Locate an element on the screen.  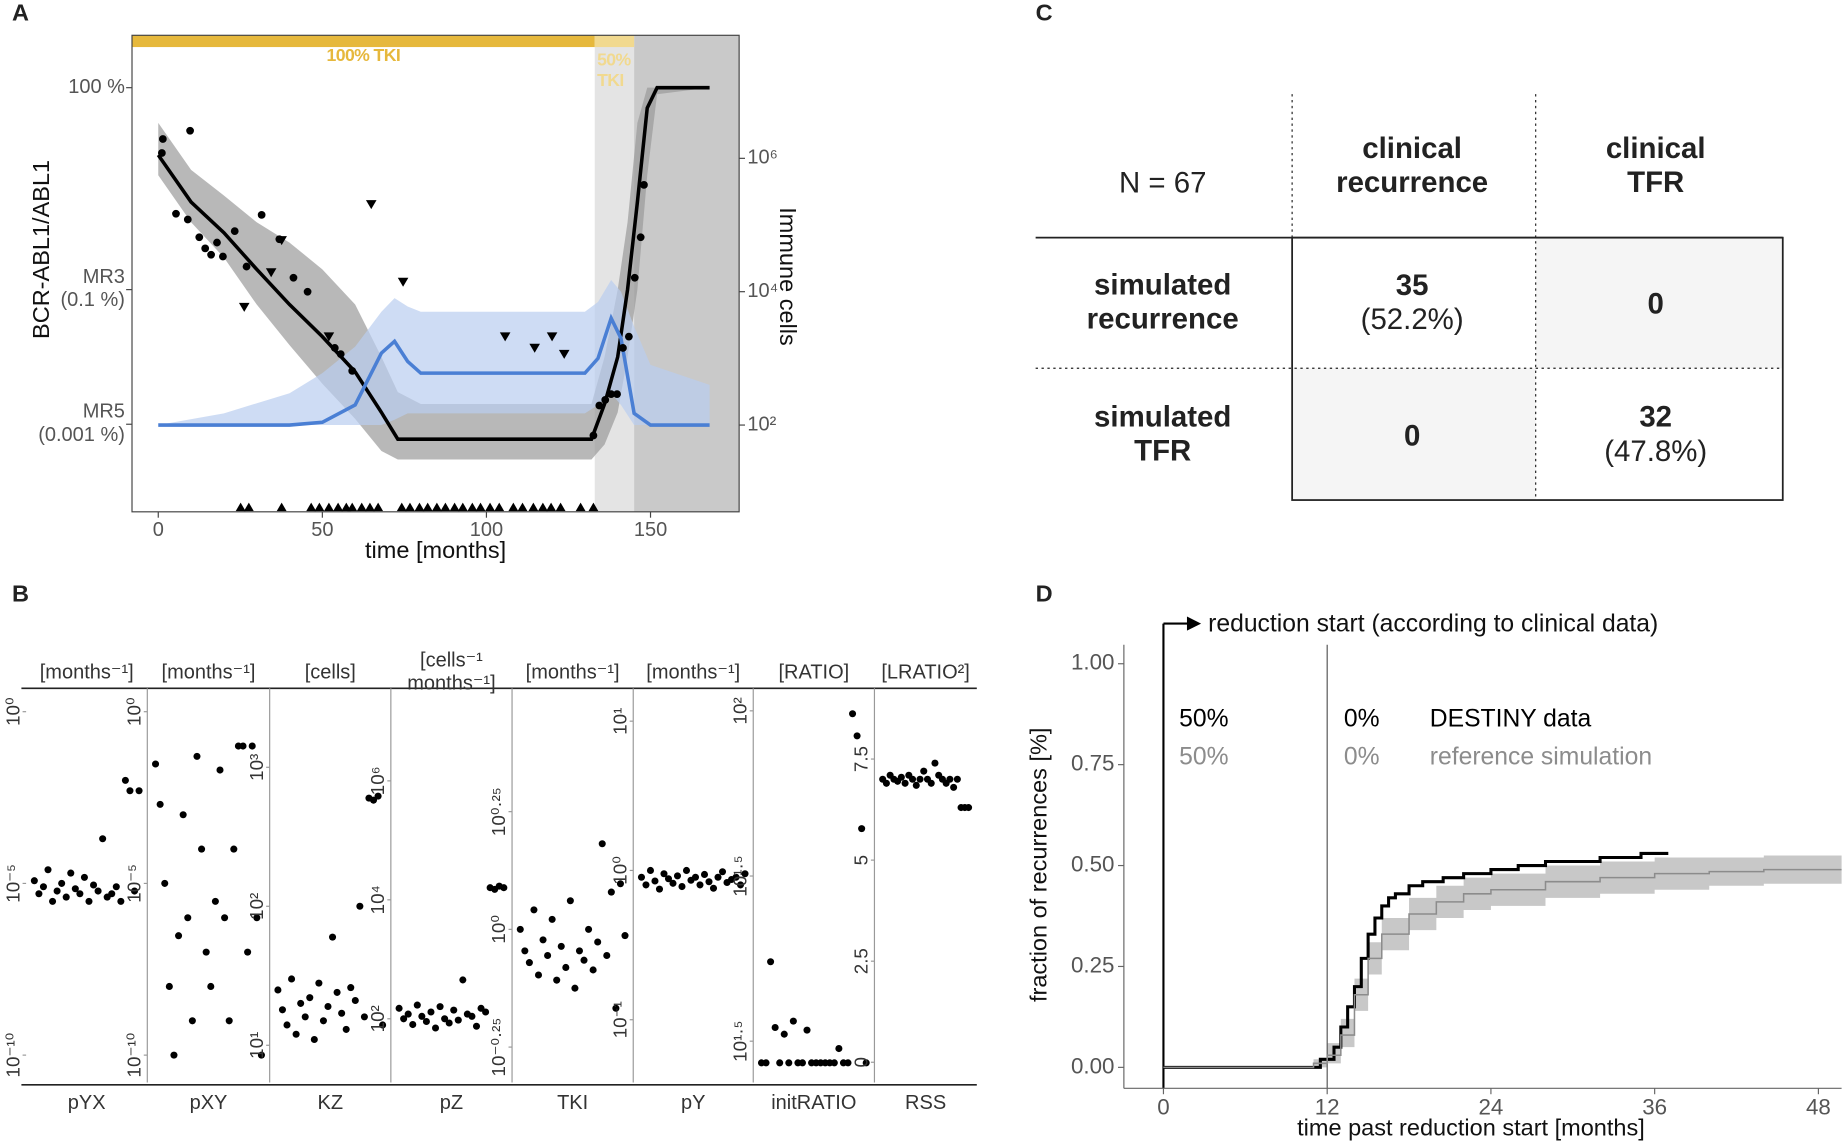
panel-label: D is located at coordinates (1044, 594).